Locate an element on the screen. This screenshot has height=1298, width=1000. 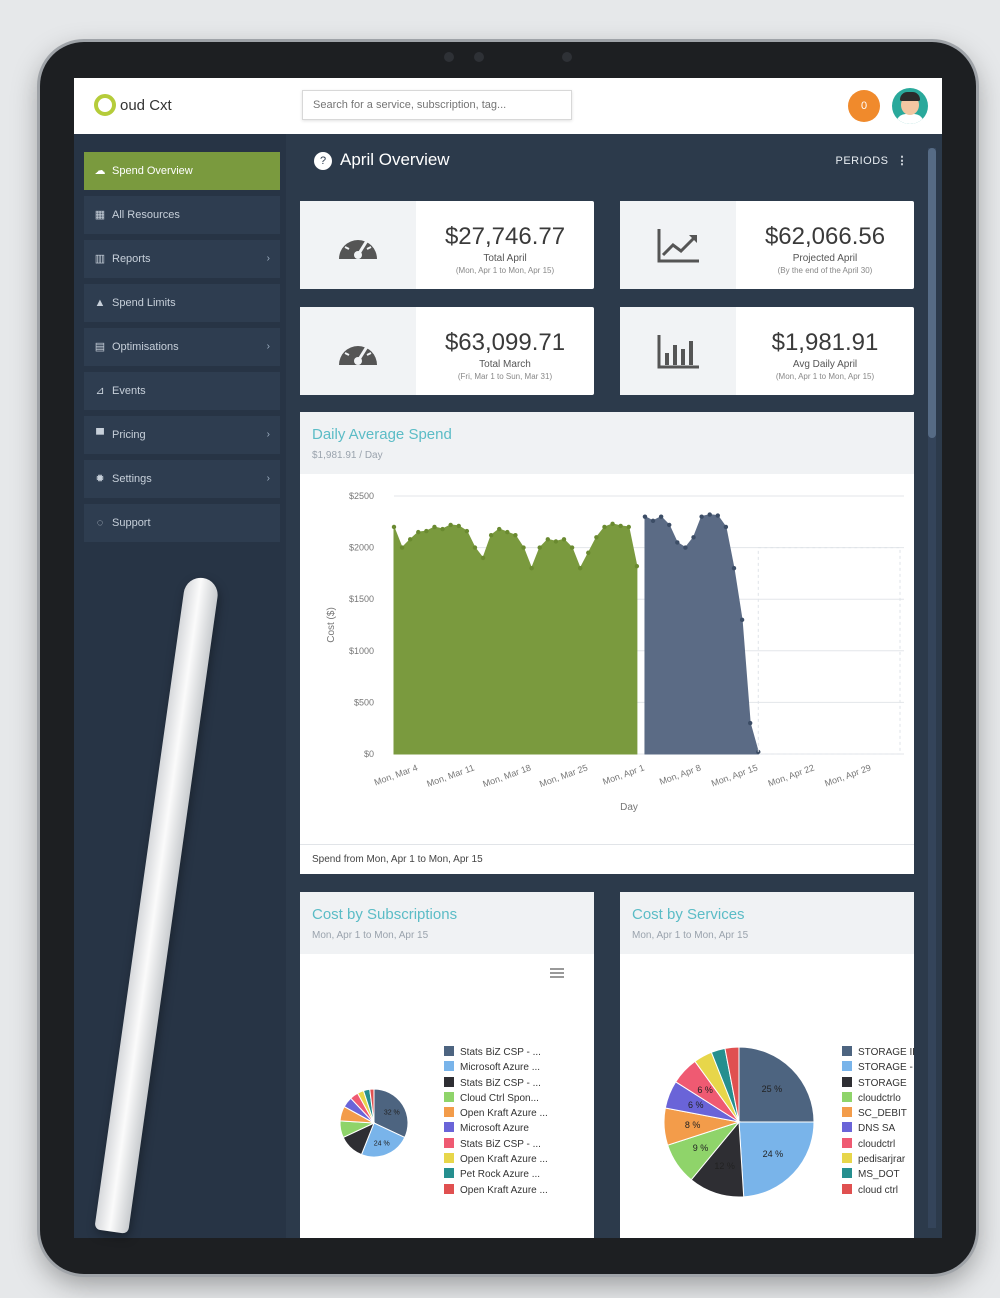
avatar is located at coordinates (910, 106).